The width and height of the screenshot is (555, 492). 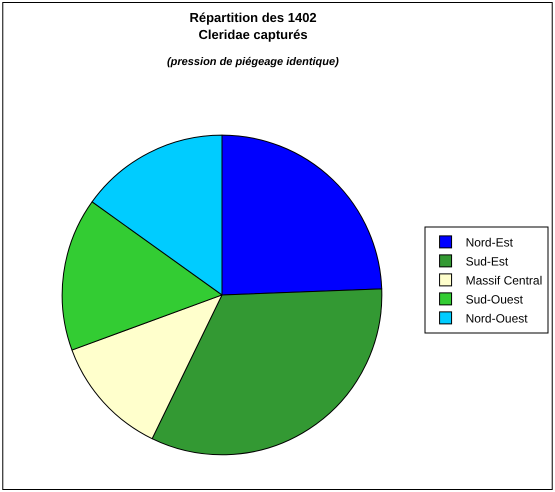 I want to click on legend-label: Sud-Est, so click(x=487, y=261).